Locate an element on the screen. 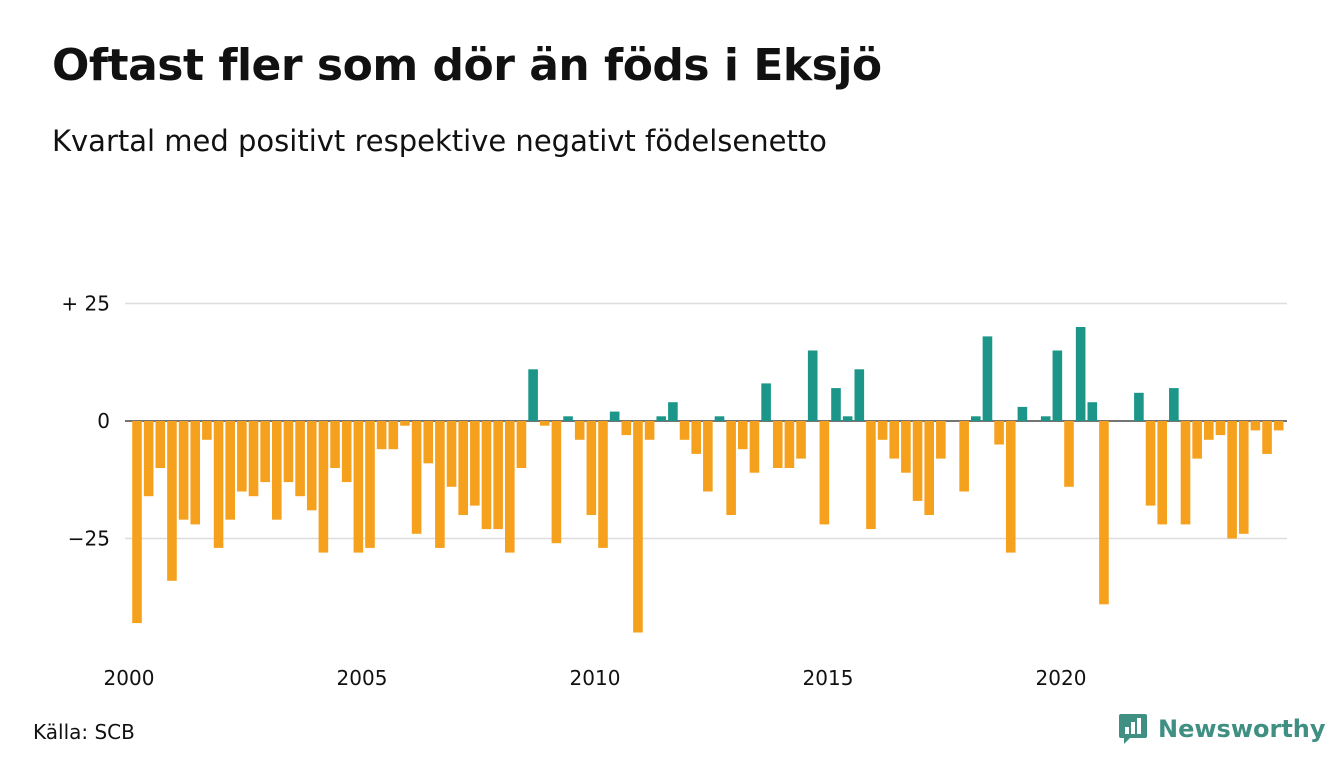 This screenshot has height=780, width=1340. chart-title: Oftast fler som dör än föds i Eksjö is located at coordinates (467, 65).